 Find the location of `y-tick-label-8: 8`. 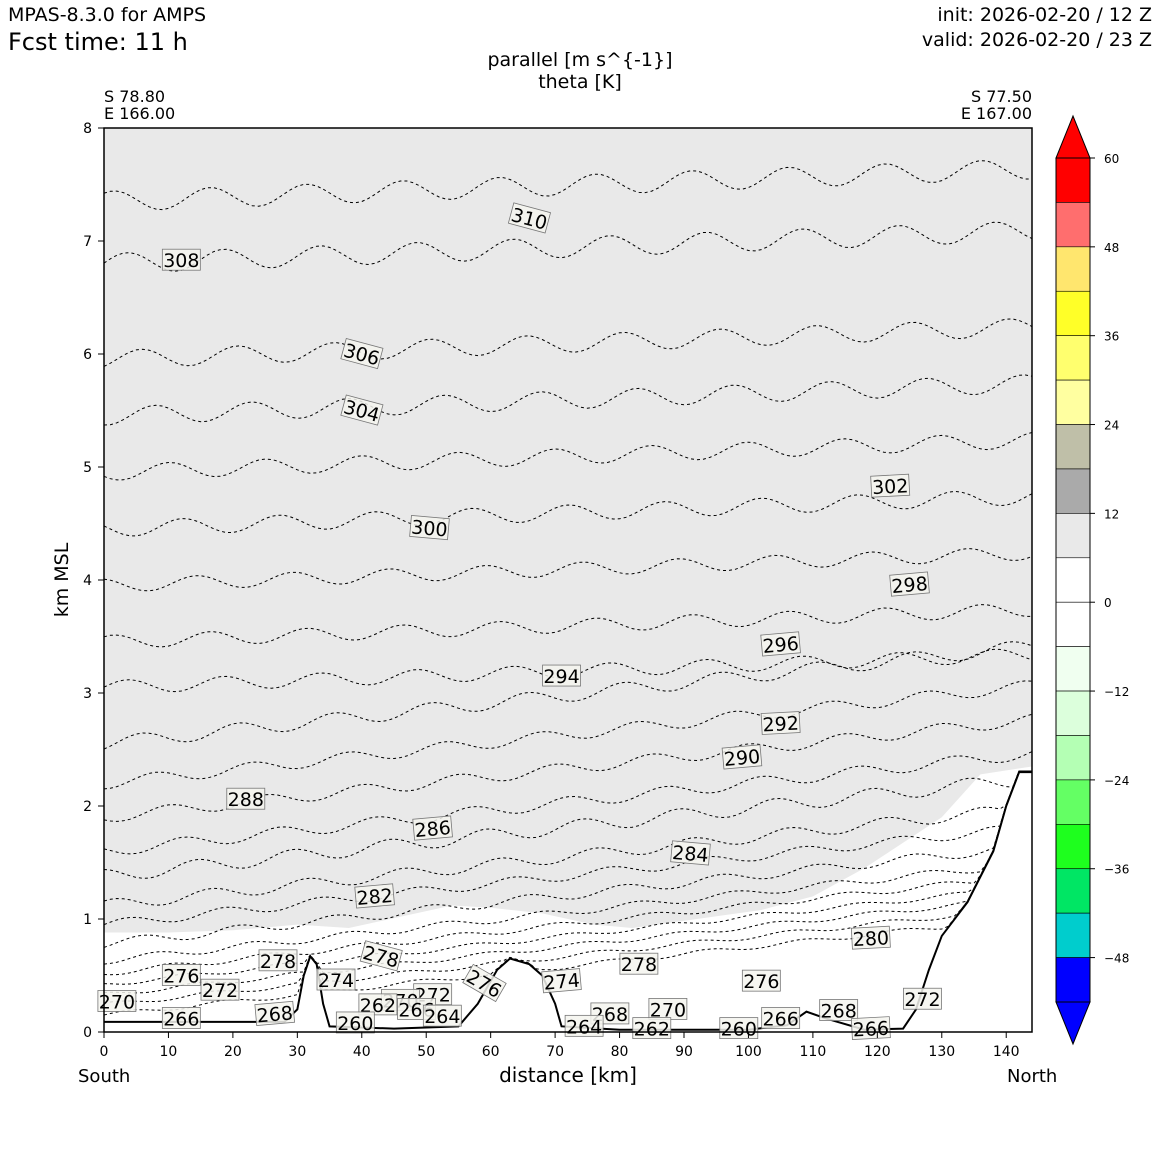

y-tick-label-8: 8 is located at coordinates (87, 129).